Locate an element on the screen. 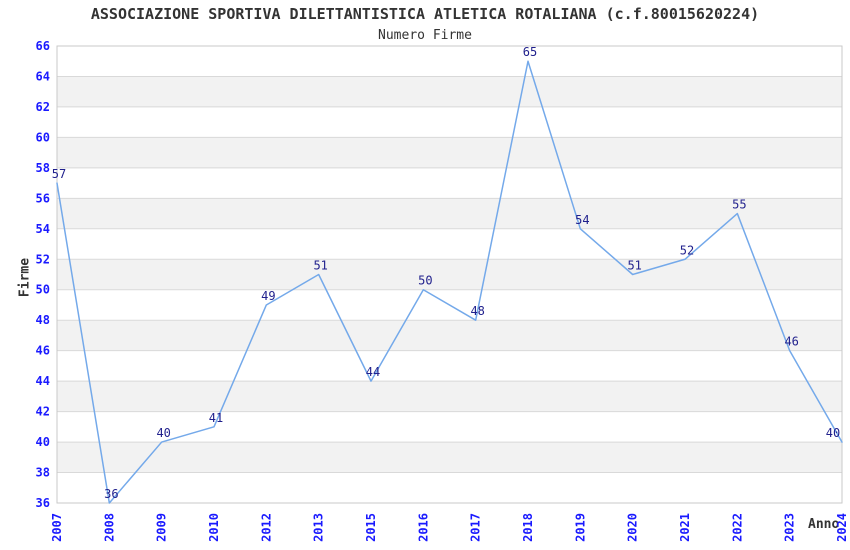  y-tick-label: 44 is located at coordinates (43, 381).